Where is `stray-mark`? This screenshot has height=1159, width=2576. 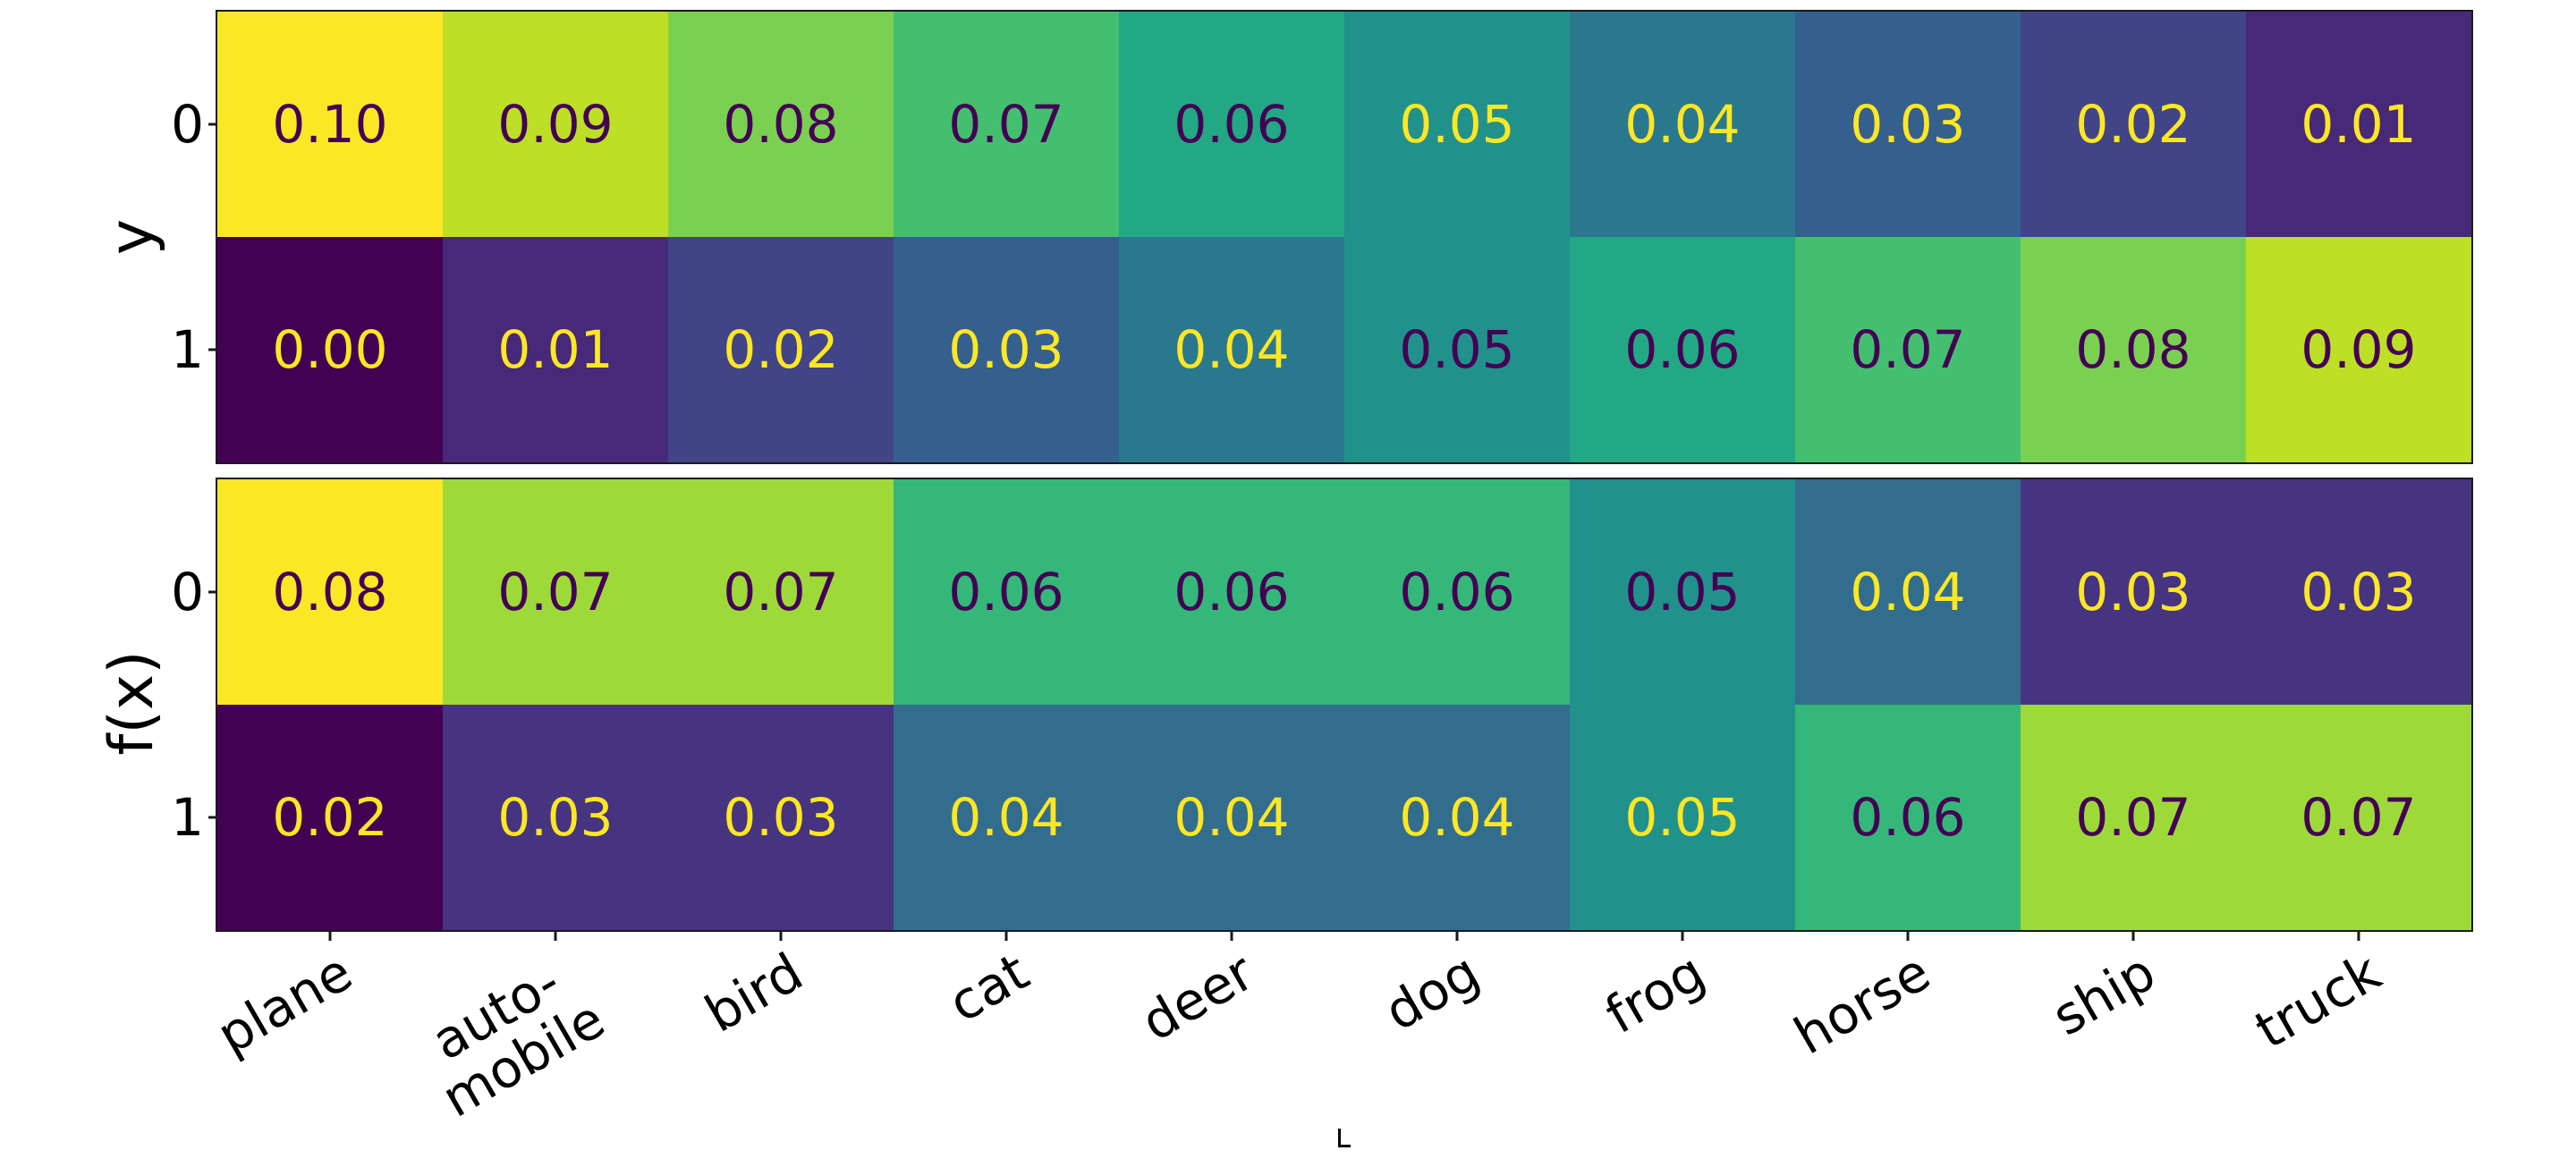
stray-mark is located at coordinates (1344, 1138).